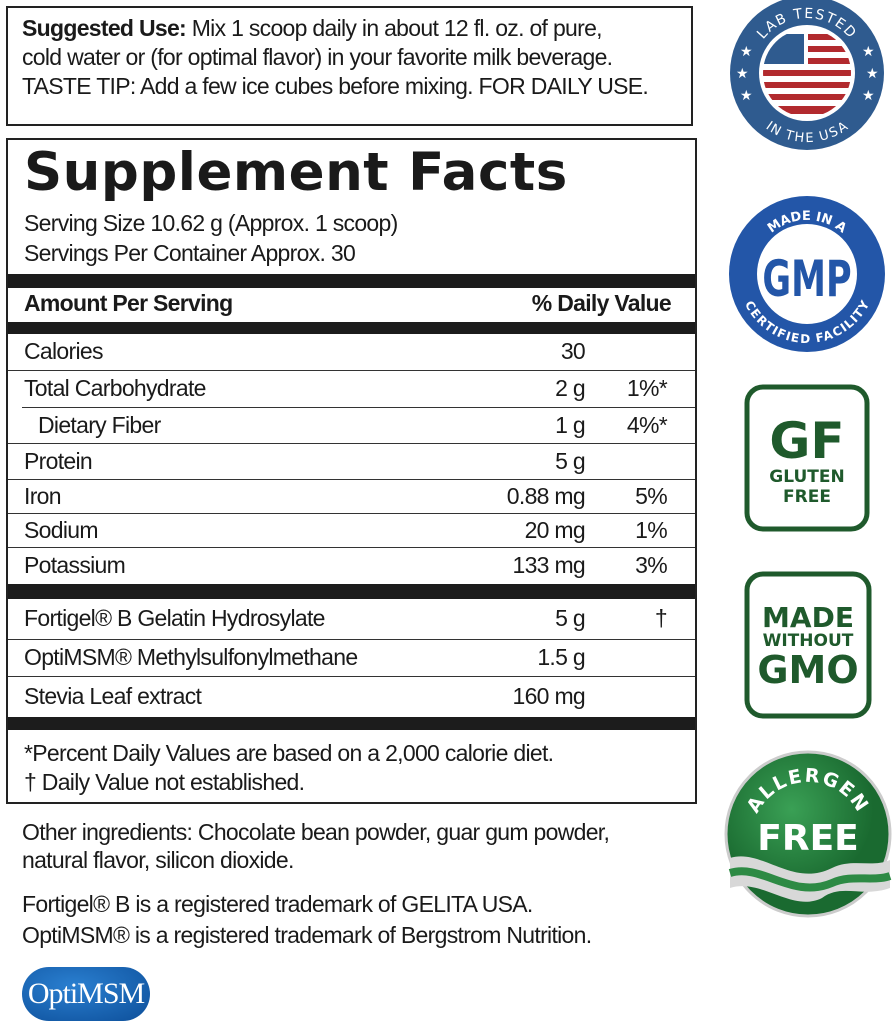 This screenshot has width=895, height=1024. Describe the element at coordinates (174, 618) in the screenshot. I see `ingredient-name: Fortigel® B Gelatin Hydrosylate` at that location.